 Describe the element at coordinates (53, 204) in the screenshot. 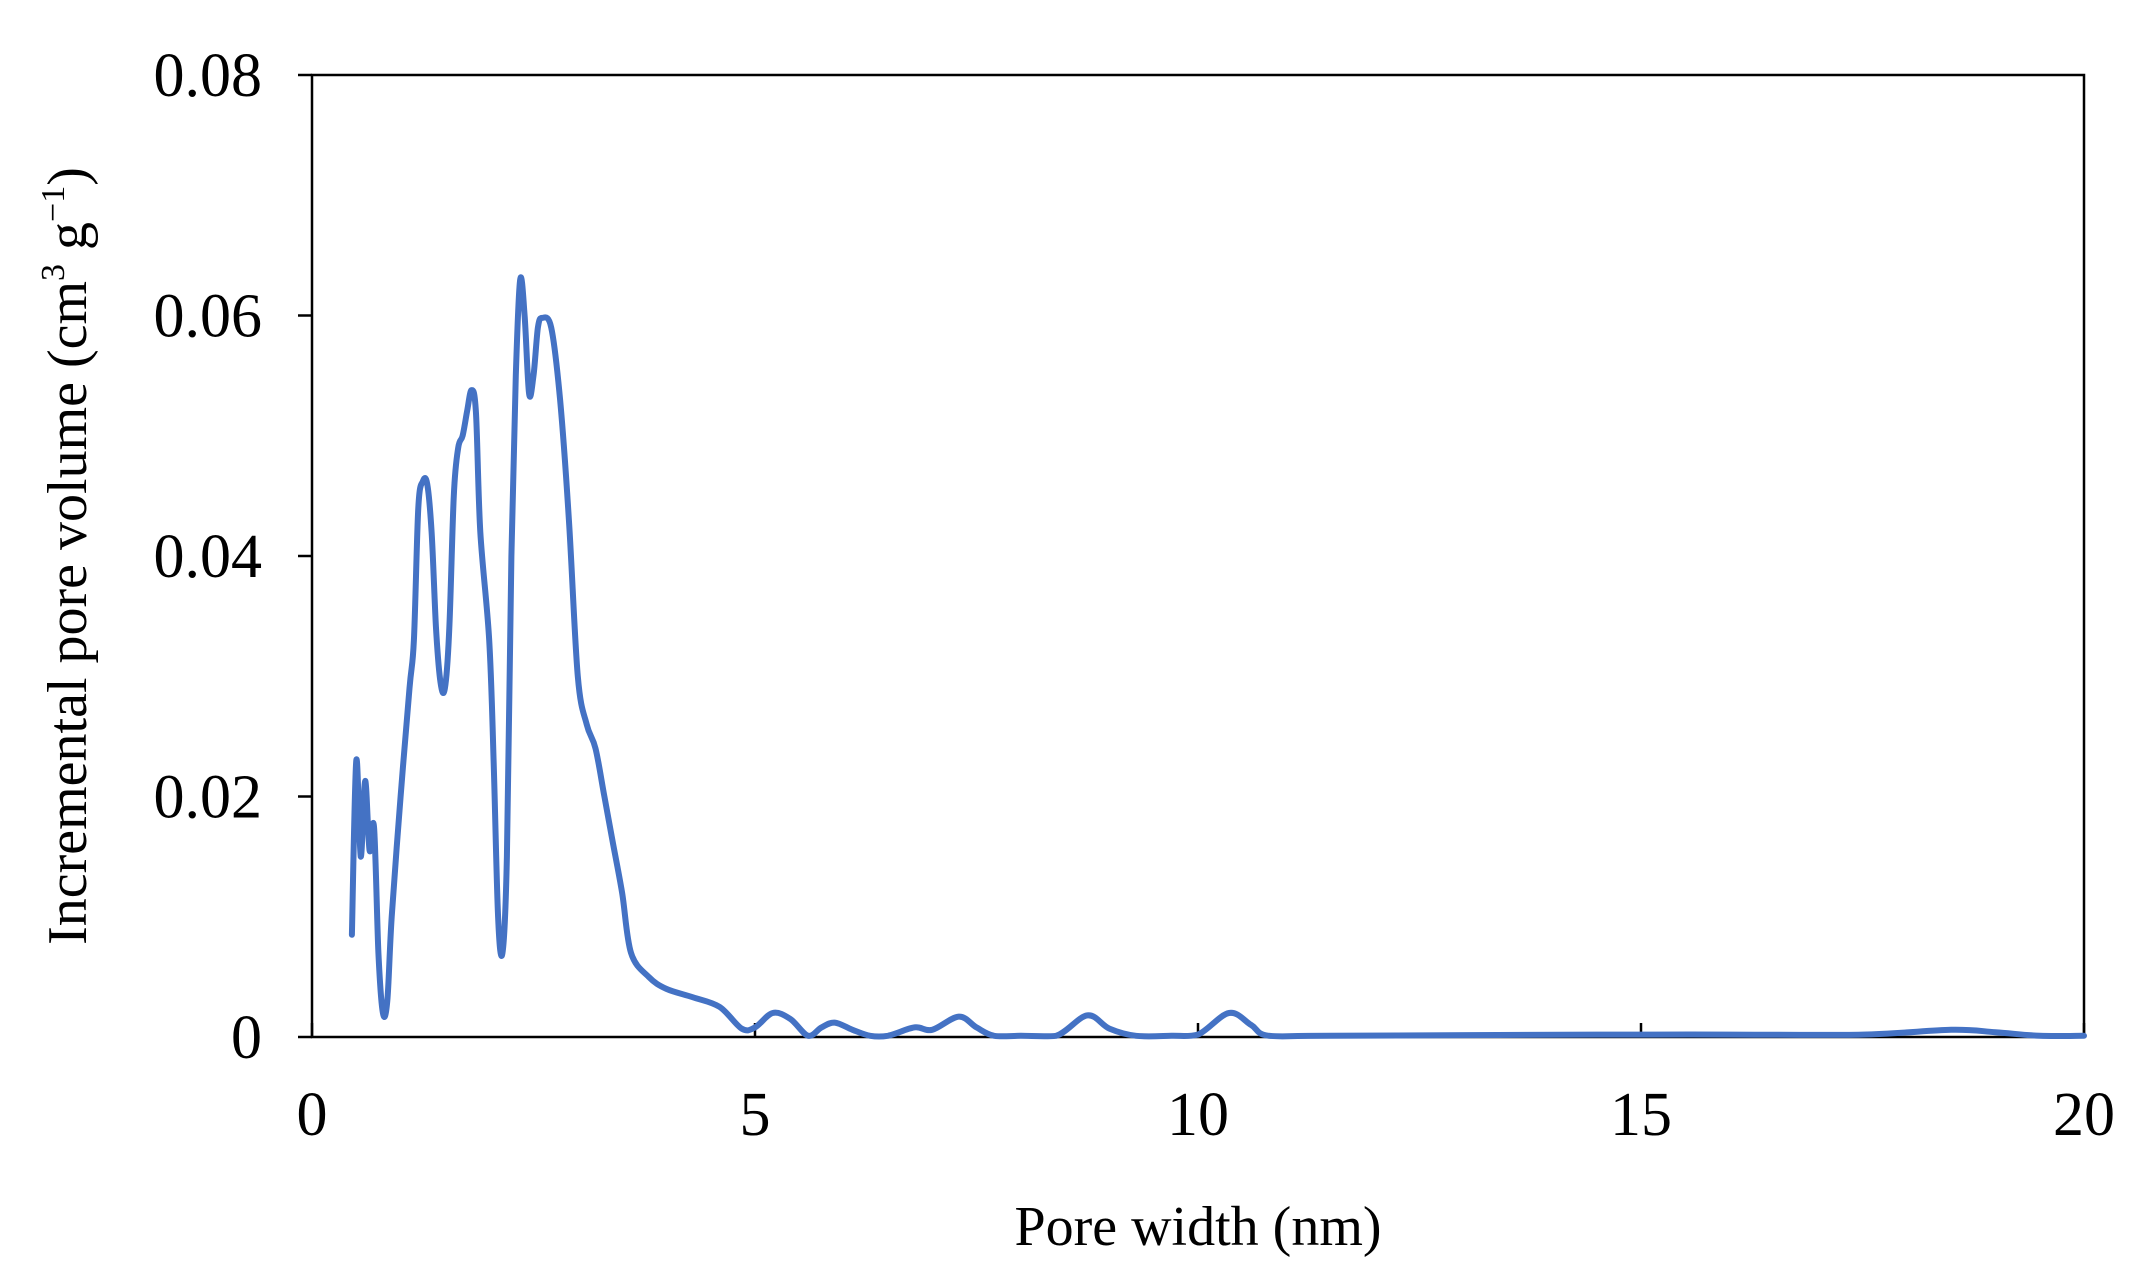

I see `y-axis-title-sup2: −1` at that location.